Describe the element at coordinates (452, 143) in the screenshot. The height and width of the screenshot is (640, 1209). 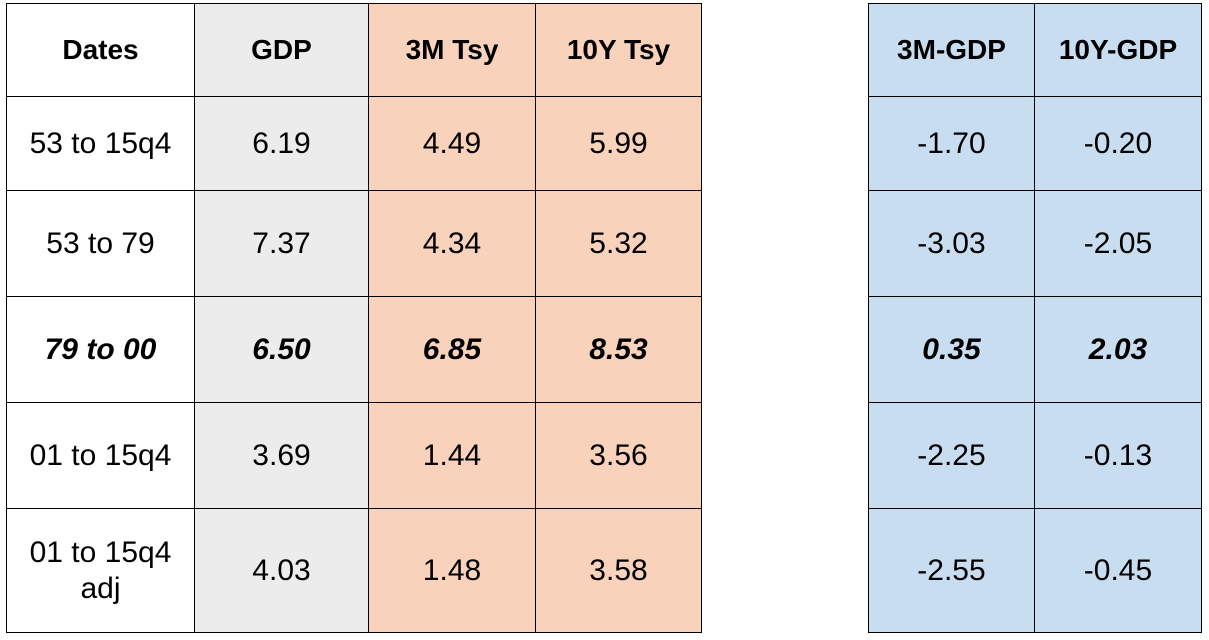
I see `table-cell: 4.49` at that location.